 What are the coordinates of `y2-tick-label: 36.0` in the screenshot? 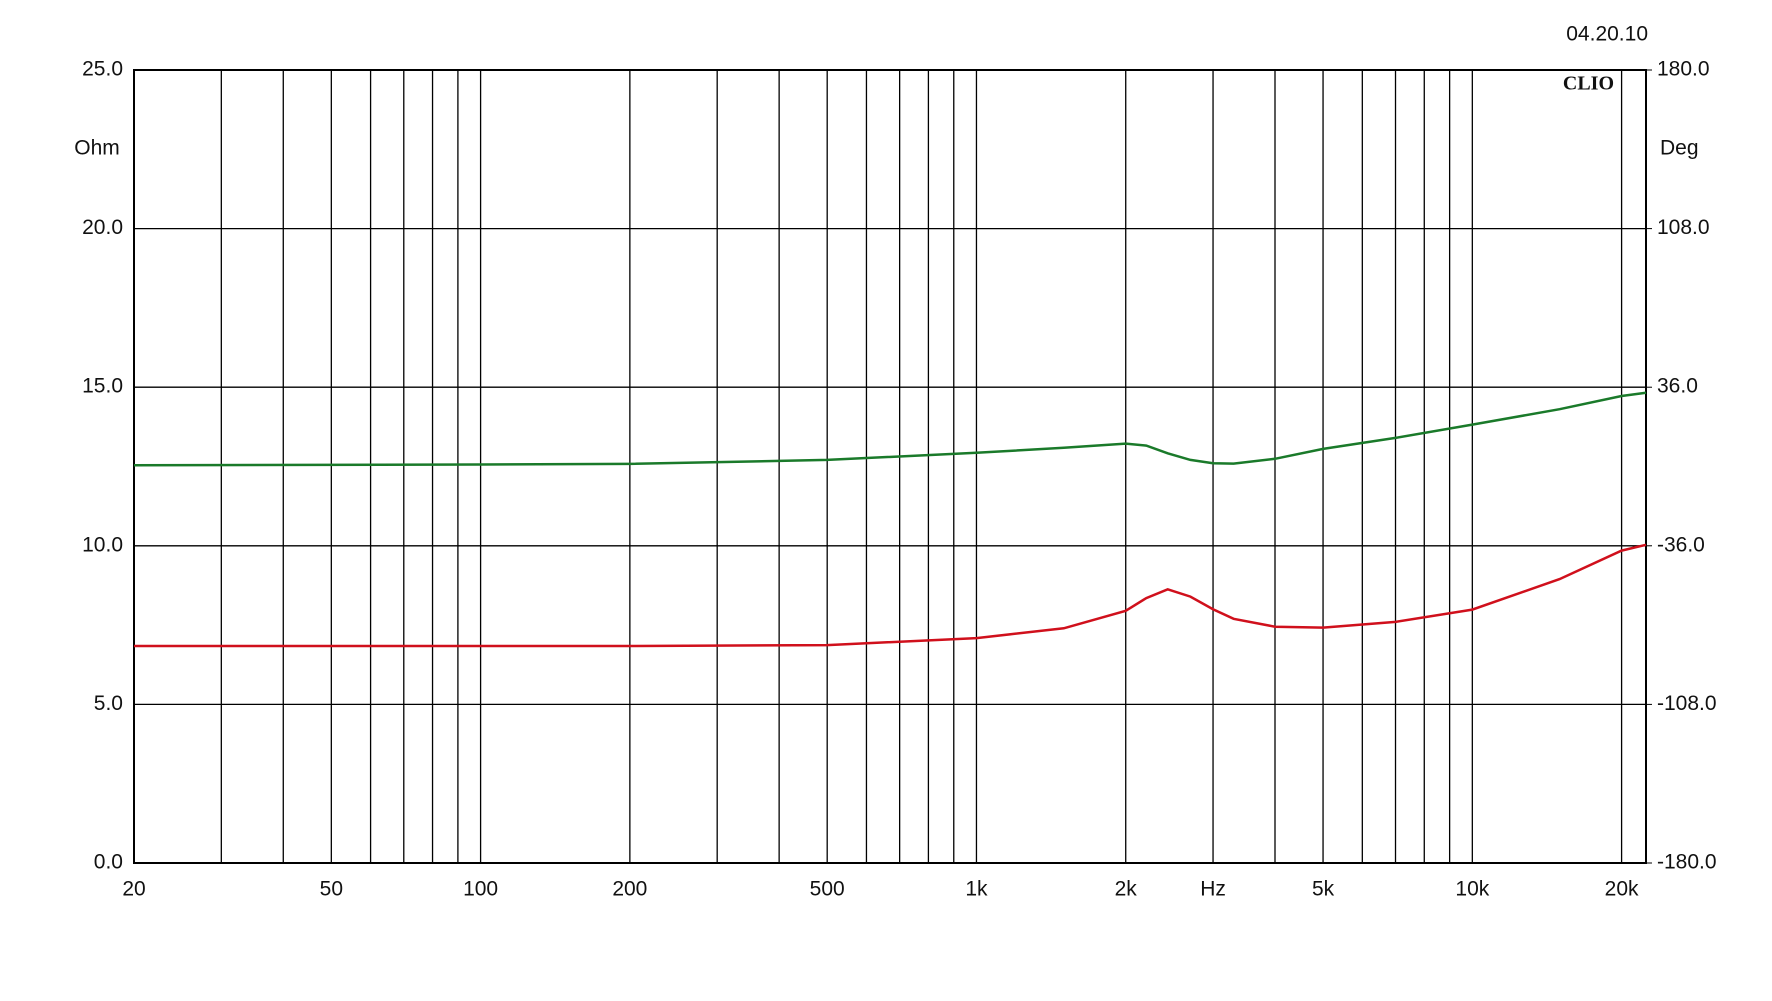 It's located at (1677, 386).